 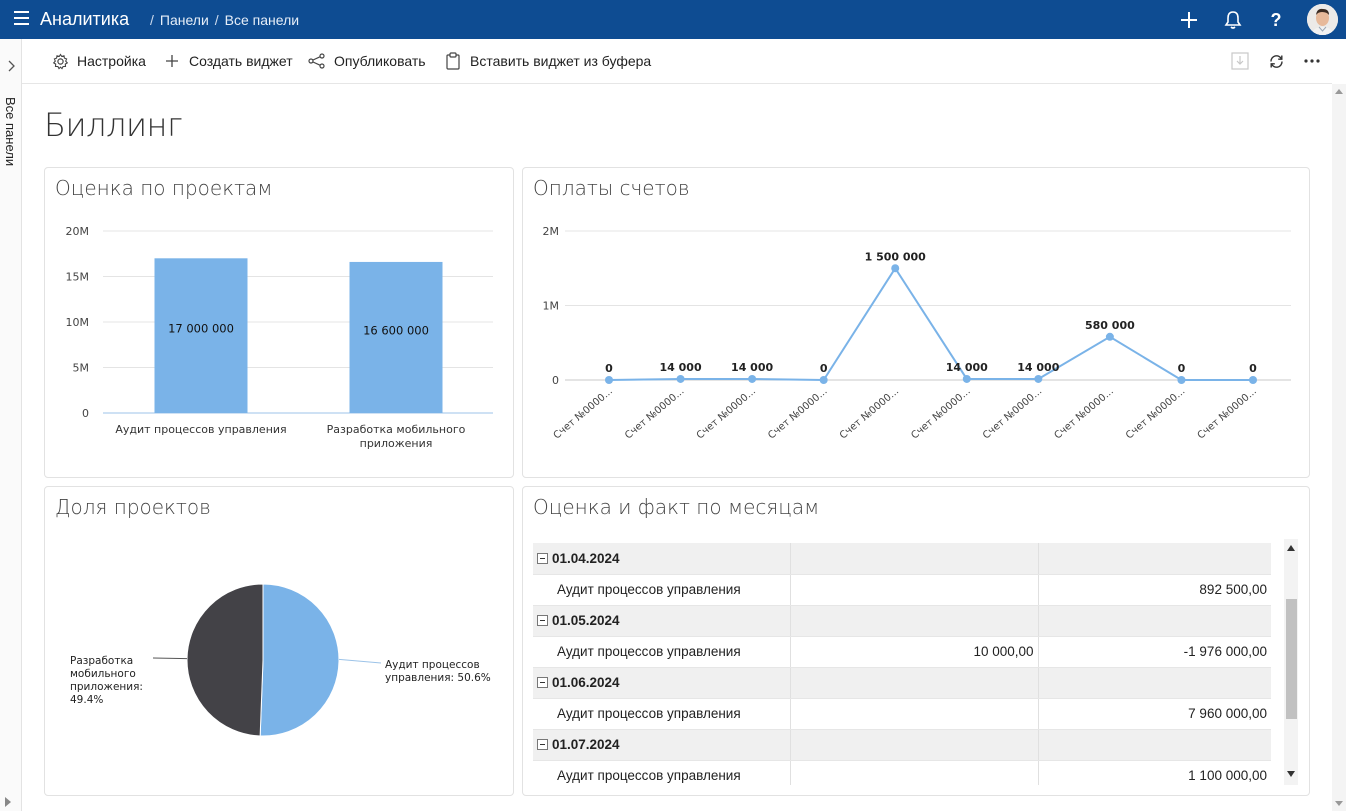 I want to click on table-row: Аудит процессов управления 7 960 000,00, so click(x=902, y=714).